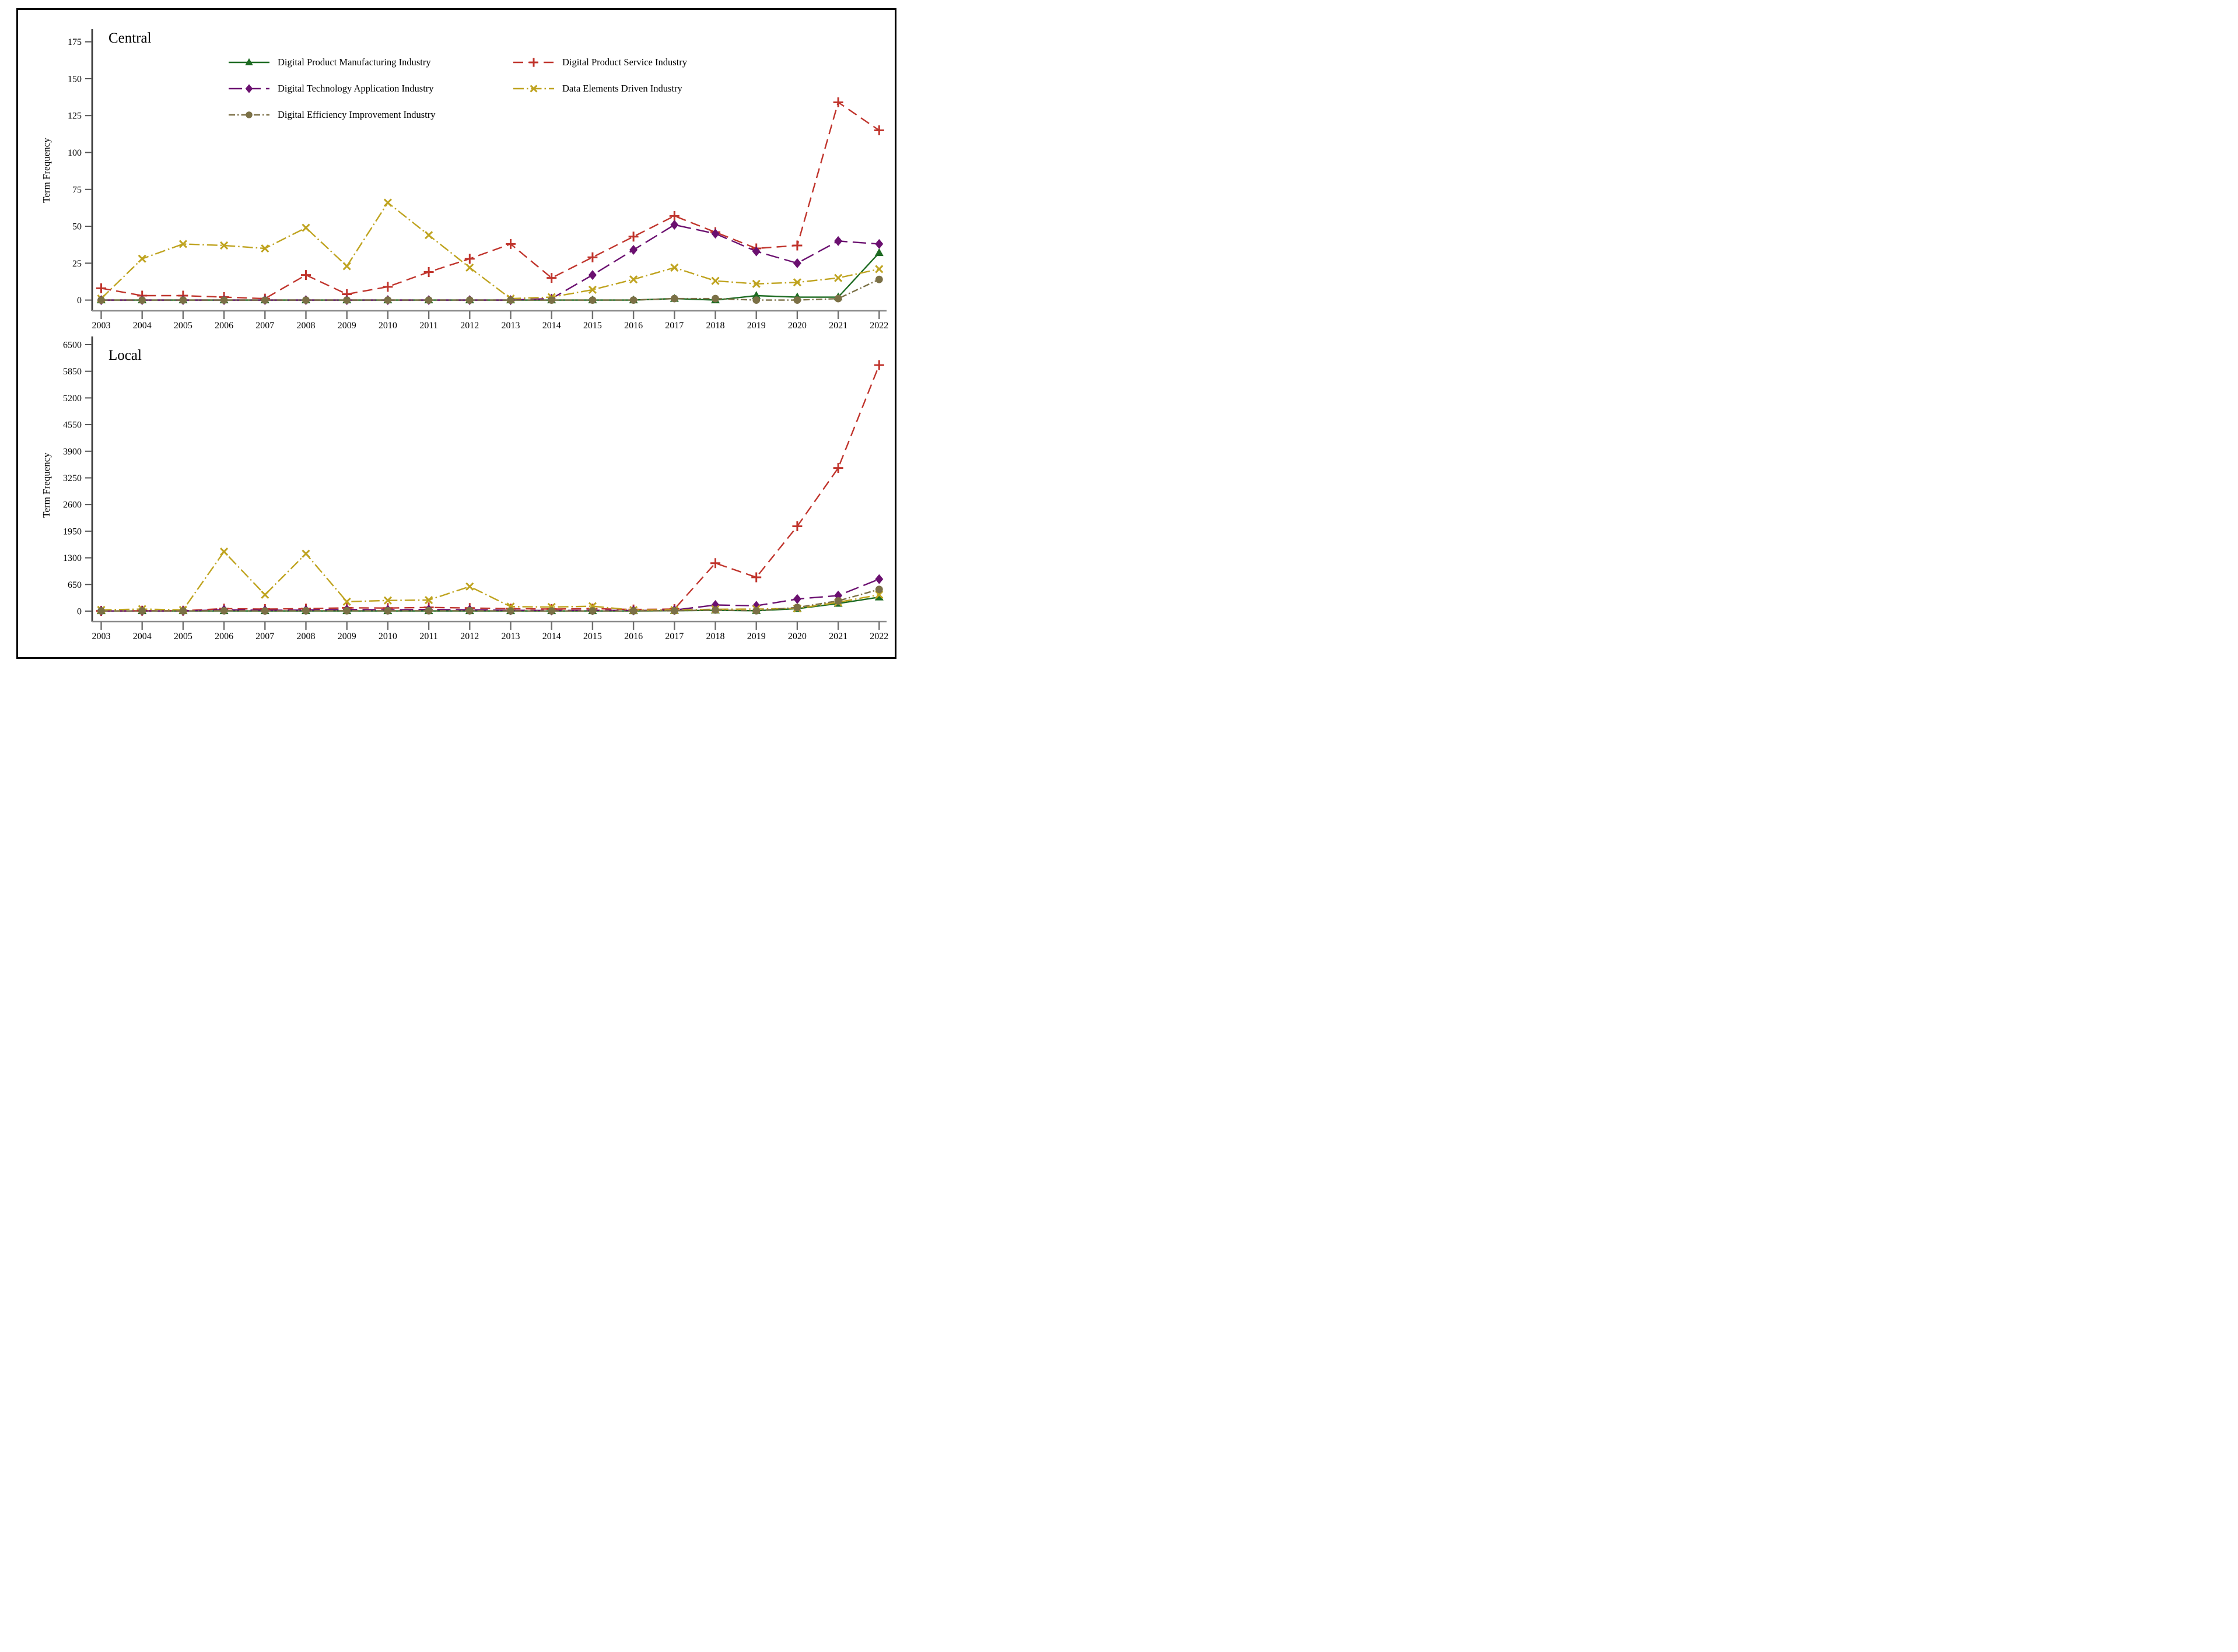 The height and width of the screenshot is (1652, 2238). What do you see at coordinates (264, 637) in the screenshot?
I see `x-tick-label: 2007` at bounding box center [264, 637].